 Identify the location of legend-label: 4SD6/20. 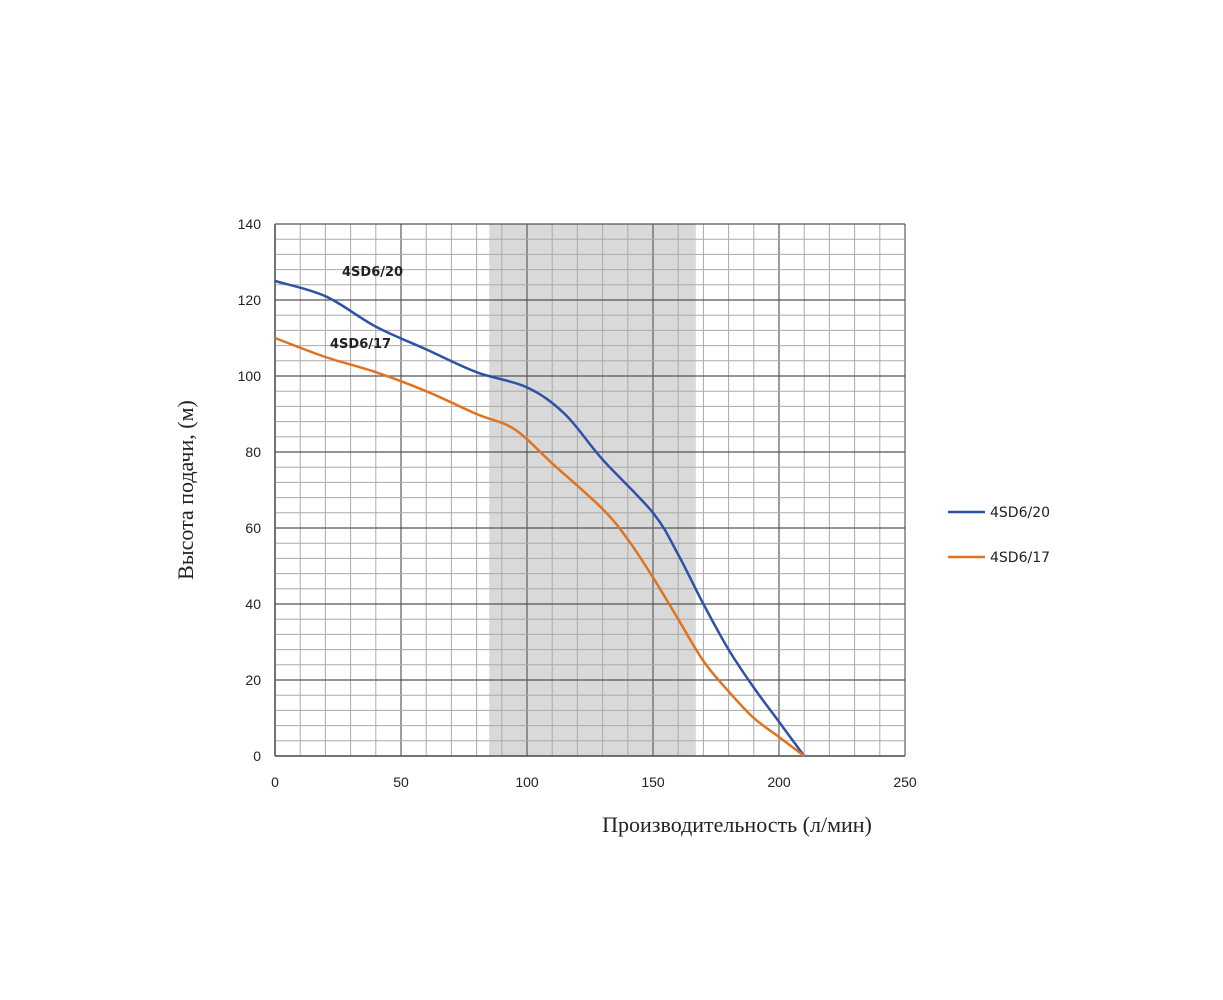
(1020, 513).